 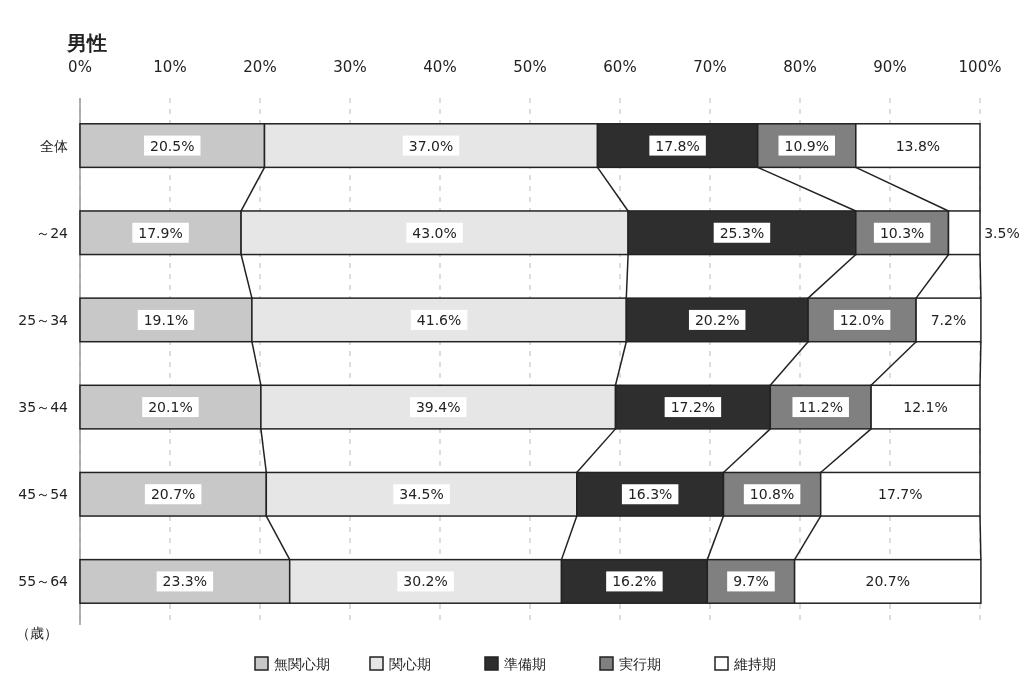 I want to click on data-label: 12.1%, so click(x=925, y=407).